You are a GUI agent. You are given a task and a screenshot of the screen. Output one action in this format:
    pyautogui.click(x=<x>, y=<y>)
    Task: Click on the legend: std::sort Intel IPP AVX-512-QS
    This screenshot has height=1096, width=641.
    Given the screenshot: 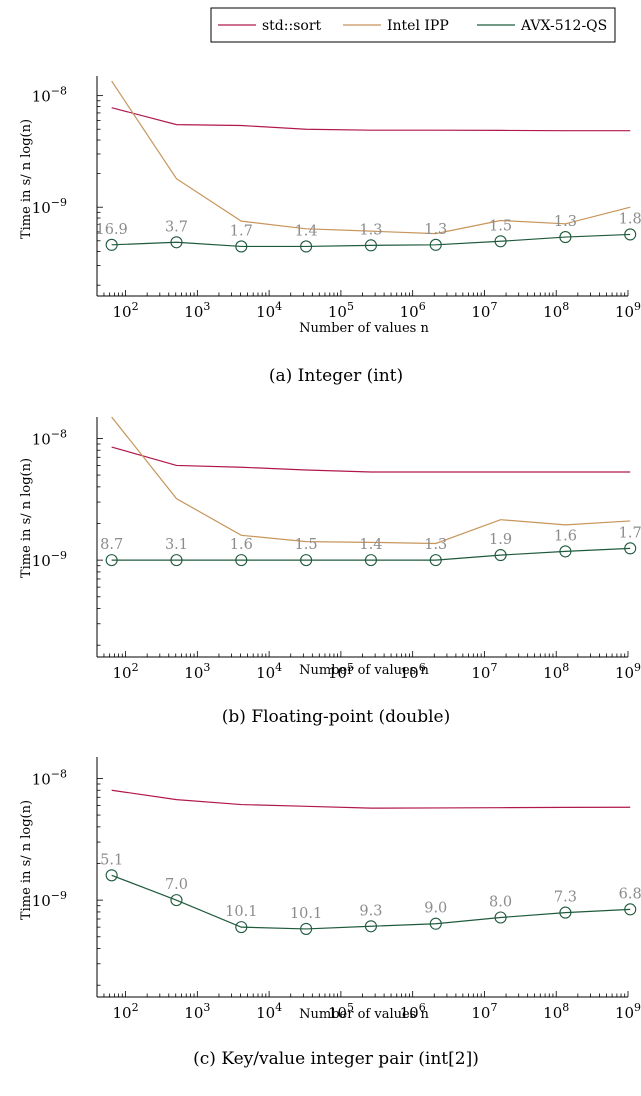 What is the action you would take?
    pyautogui.click(x=413, y=25)
    